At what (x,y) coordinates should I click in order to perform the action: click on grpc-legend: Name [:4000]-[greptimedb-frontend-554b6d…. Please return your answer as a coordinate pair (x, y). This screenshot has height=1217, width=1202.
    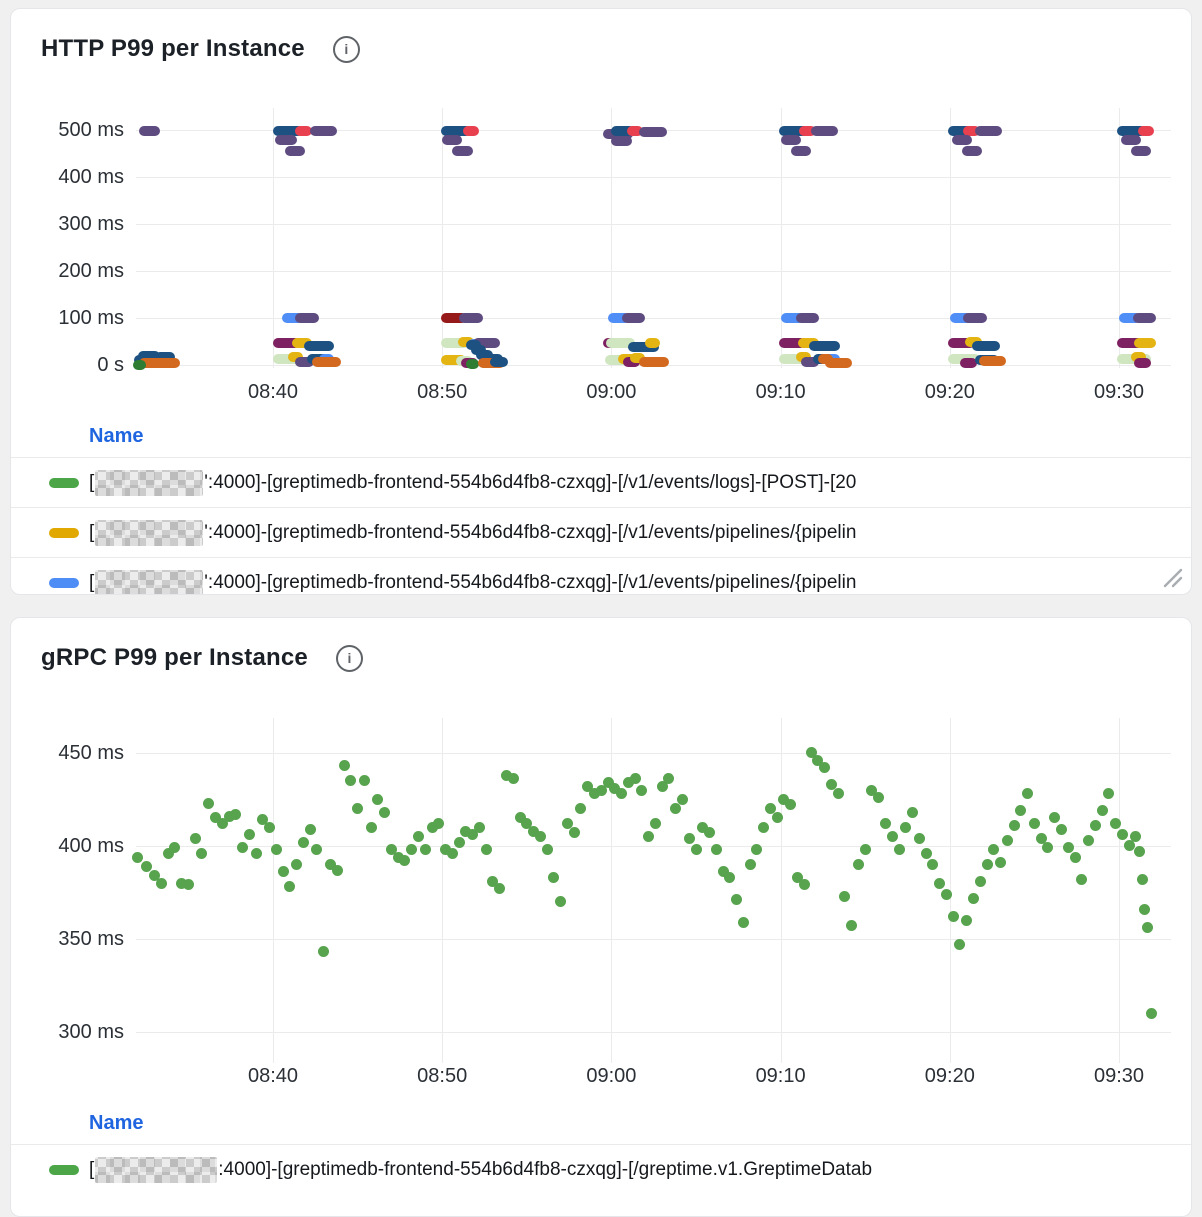
    Looking at the image, I should click on (601, 1151).